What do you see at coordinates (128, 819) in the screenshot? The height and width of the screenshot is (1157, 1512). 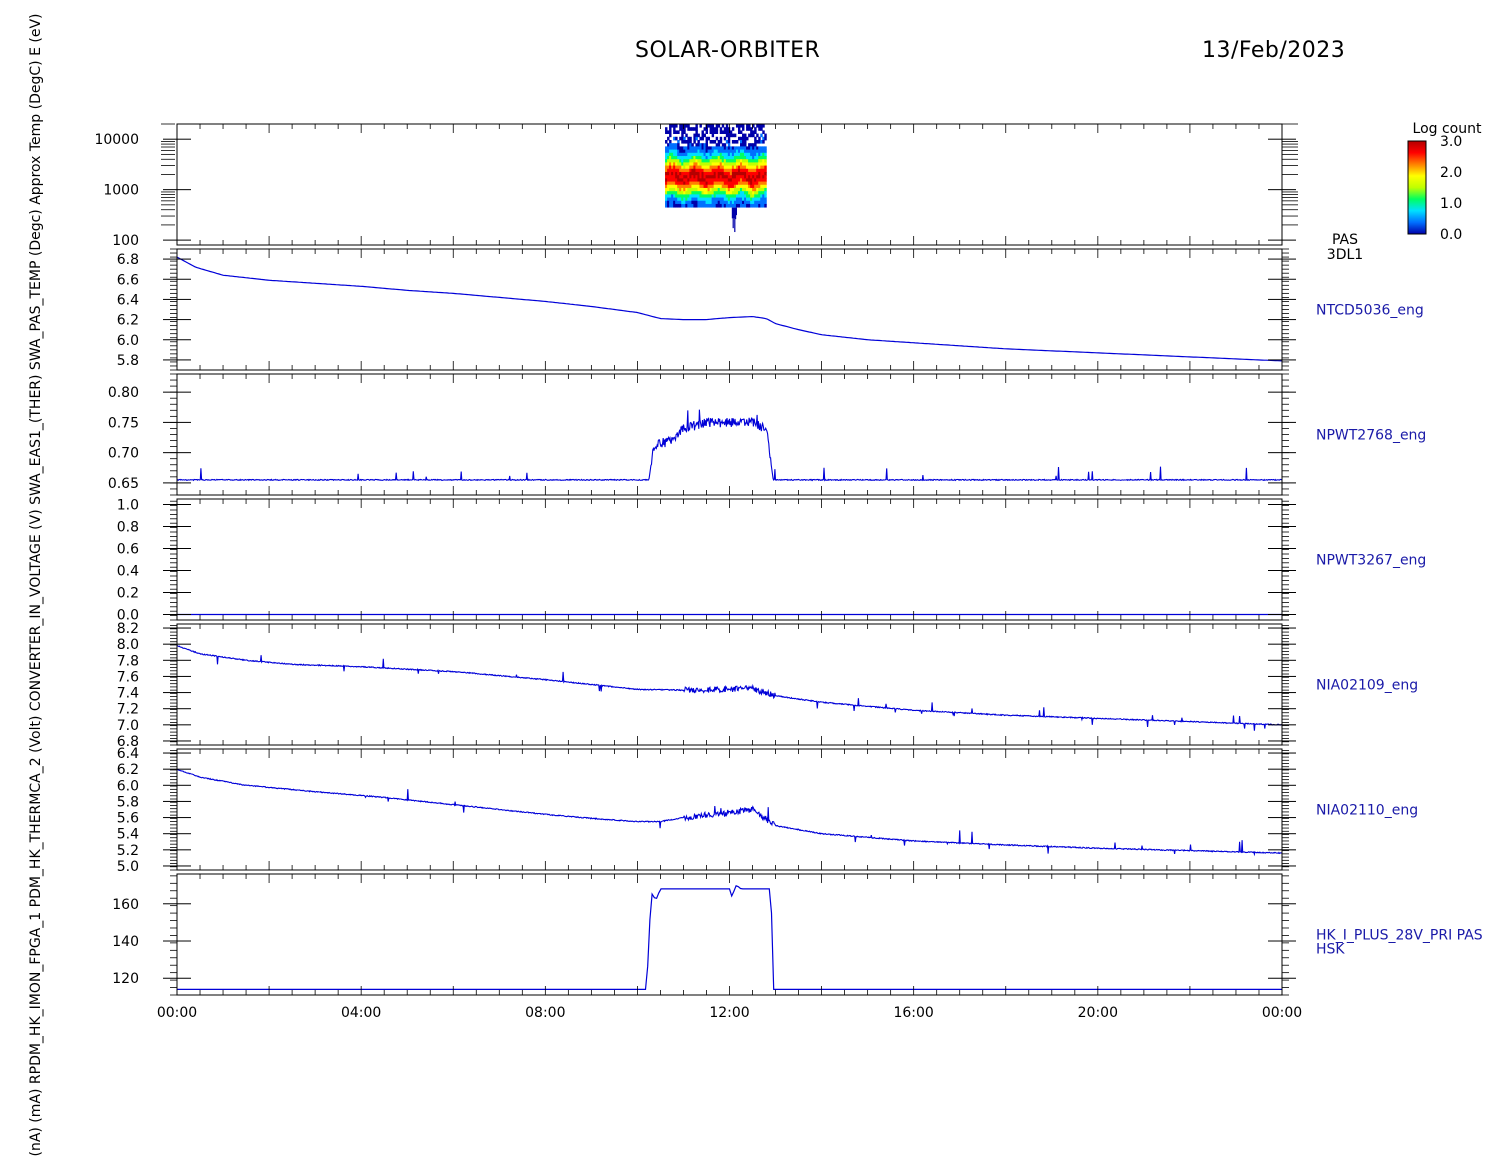 I see `y-tick-label: 5.6` at bounding box center [128, 819].